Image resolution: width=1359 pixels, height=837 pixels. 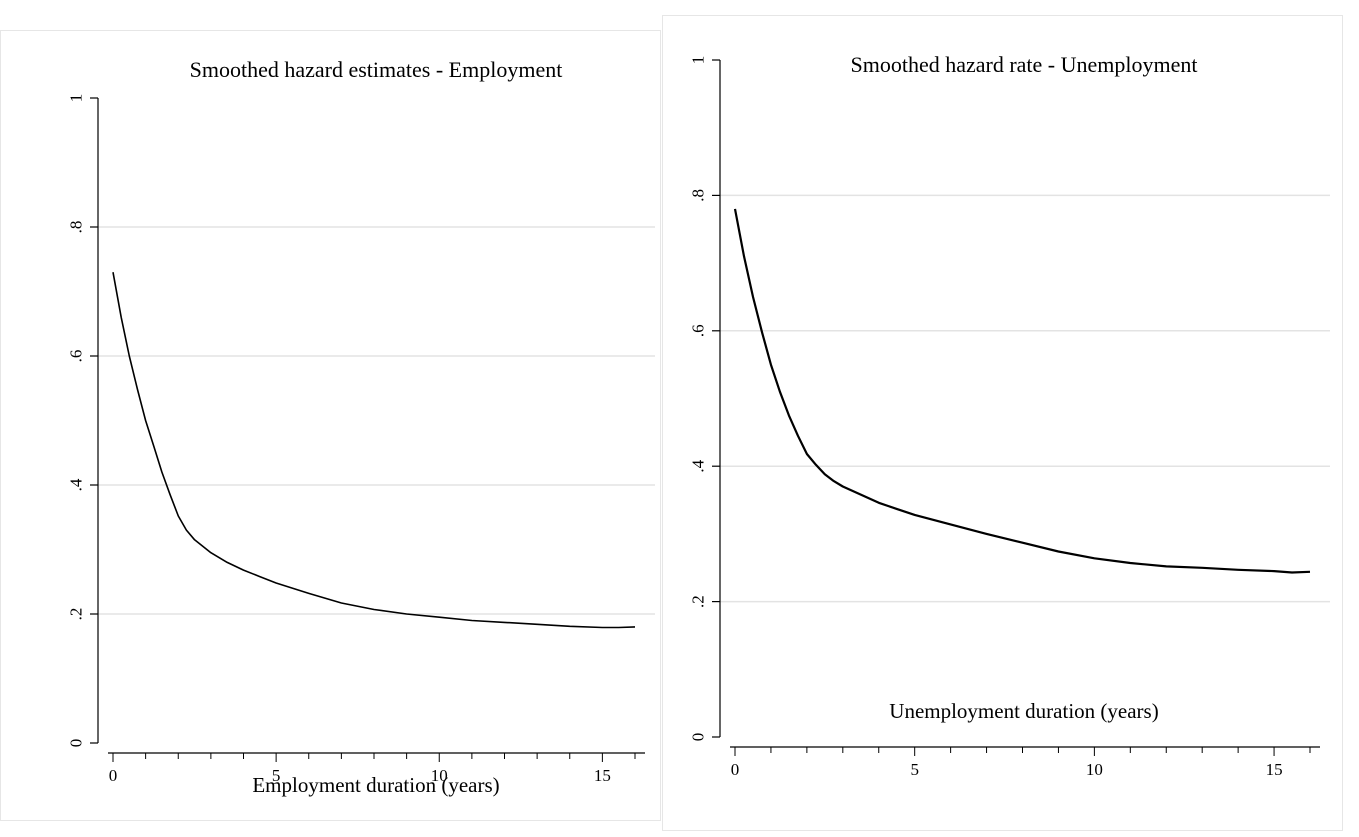 I want to click on x-axis-label: Unemployment duration (years), so click(x=1023, y=711).